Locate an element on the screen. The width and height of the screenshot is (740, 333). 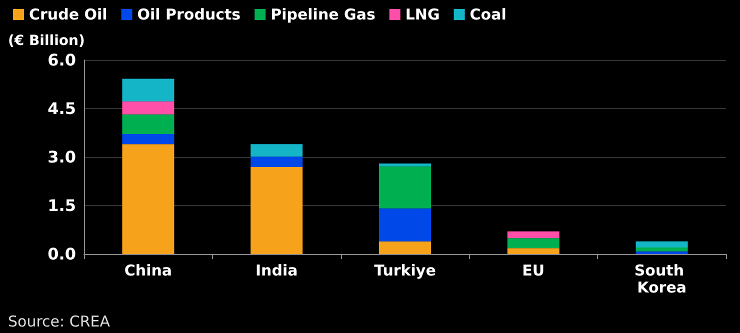
legend-label: Crude Oil is located at coordinates (68, 15).